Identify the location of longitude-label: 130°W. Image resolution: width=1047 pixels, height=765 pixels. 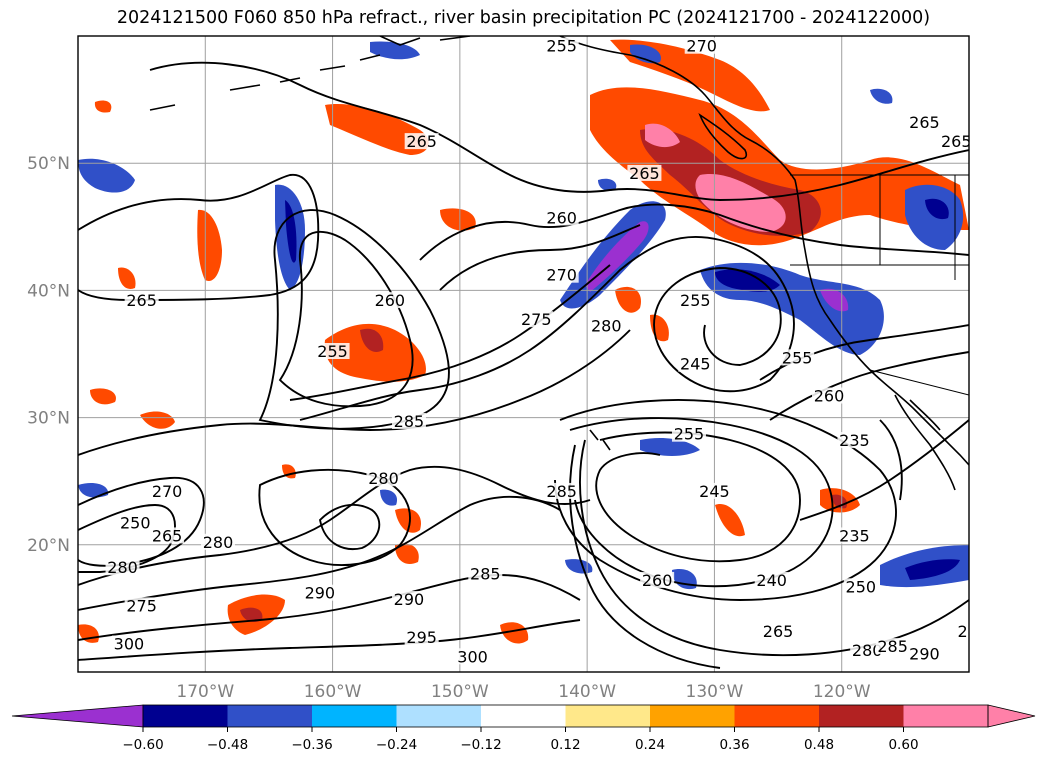
(715, 692).